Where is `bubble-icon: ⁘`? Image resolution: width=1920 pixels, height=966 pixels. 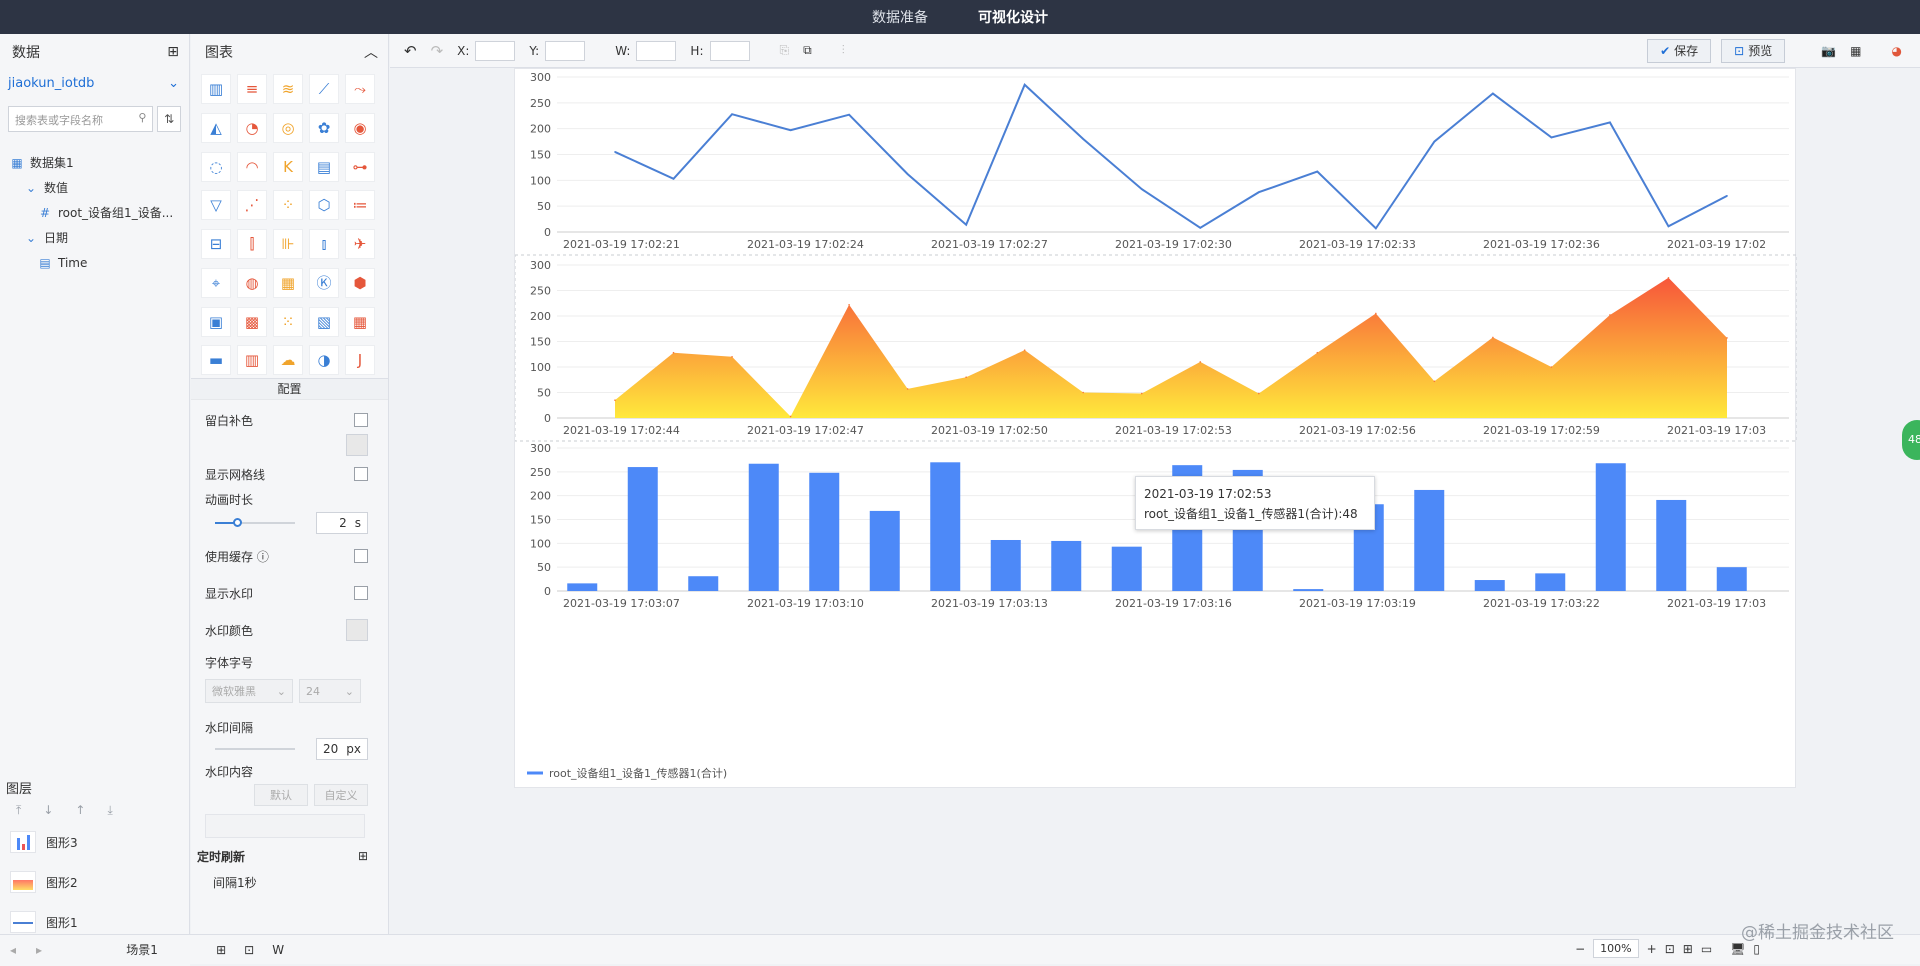 bubble-icon: ⁘ is located at coordinates (288, 205).